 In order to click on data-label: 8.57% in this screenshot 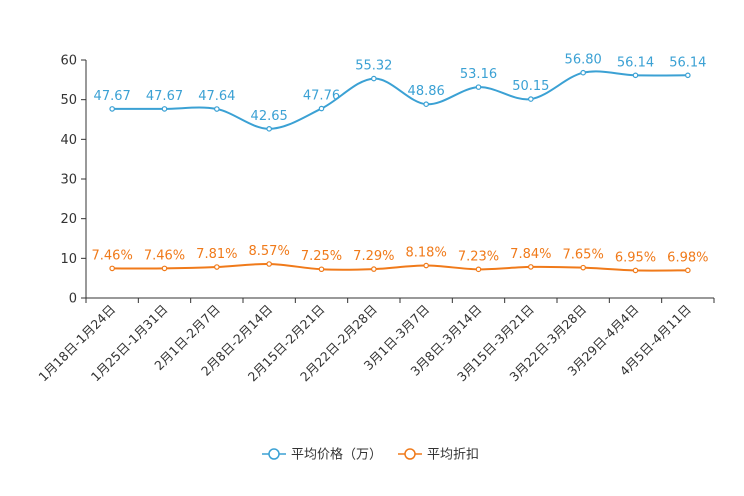, I will do `click(269, 251)`.